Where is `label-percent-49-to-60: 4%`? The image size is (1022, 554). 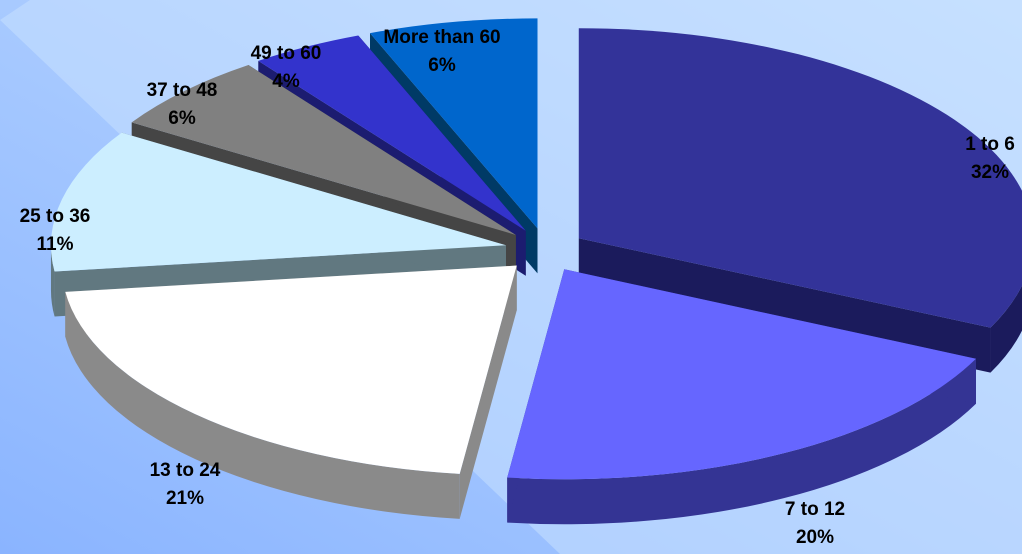 label-percent-49-to-60: 4% is located at coordinates (286, 81).